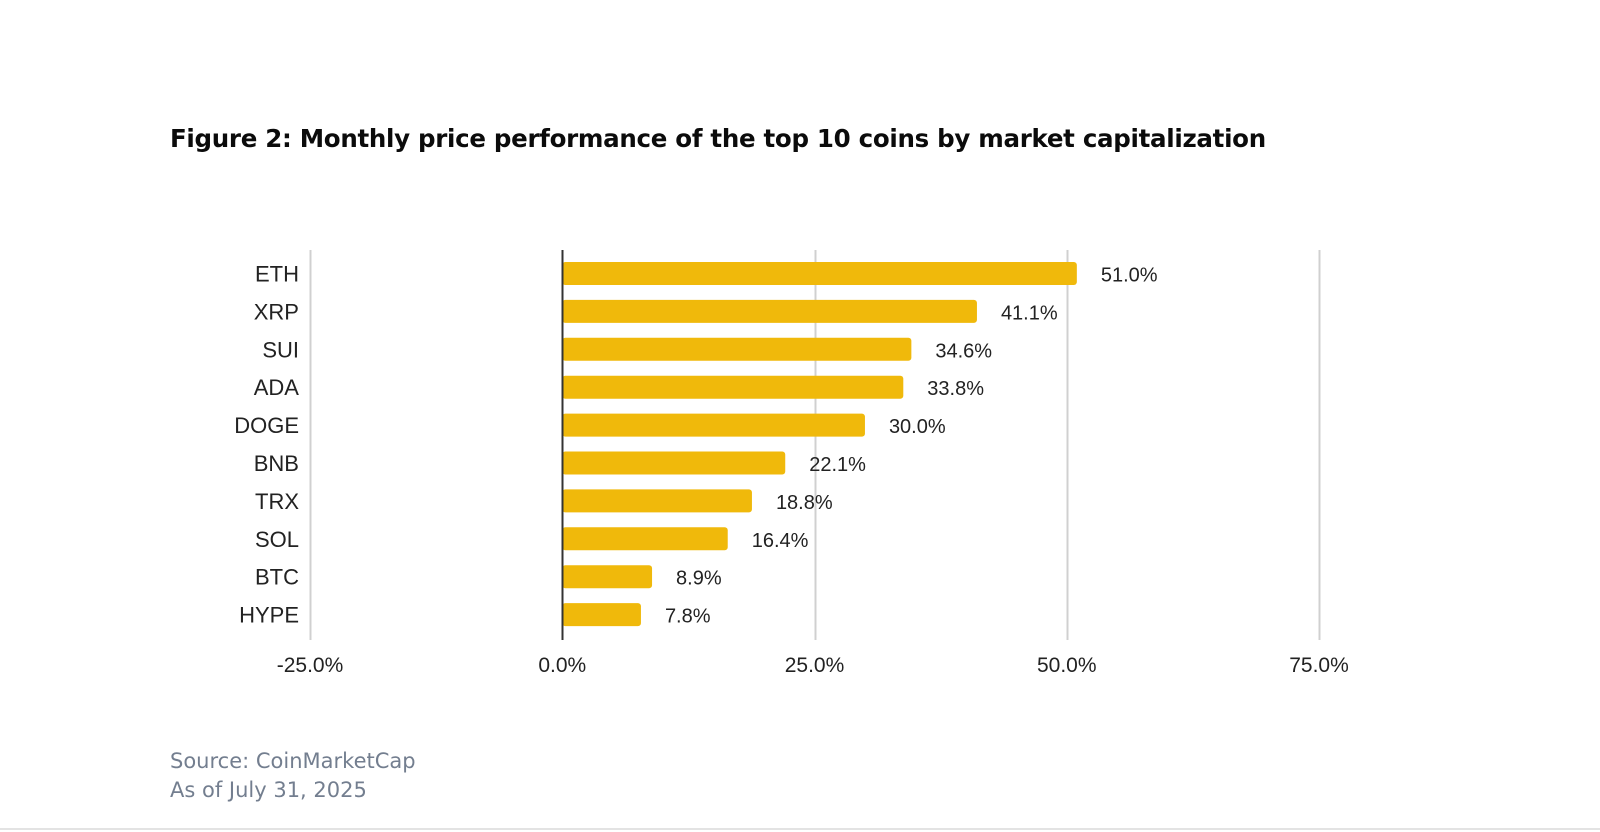 This screenshot has width=1600, height=832. Describe the element at coordinates (699, 579) in the screenshot. I see `value-label: 8.9%` at that location.